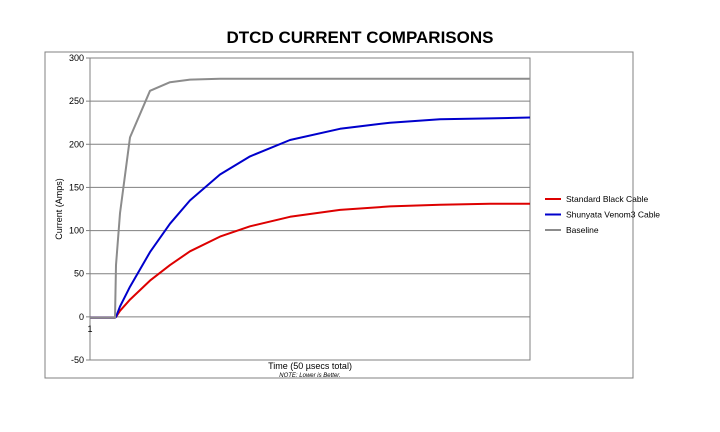 The height and width of the screenshot is (432, 720). I want to click on chart-note: NOTE: Lower is Better., so click(309, 376).